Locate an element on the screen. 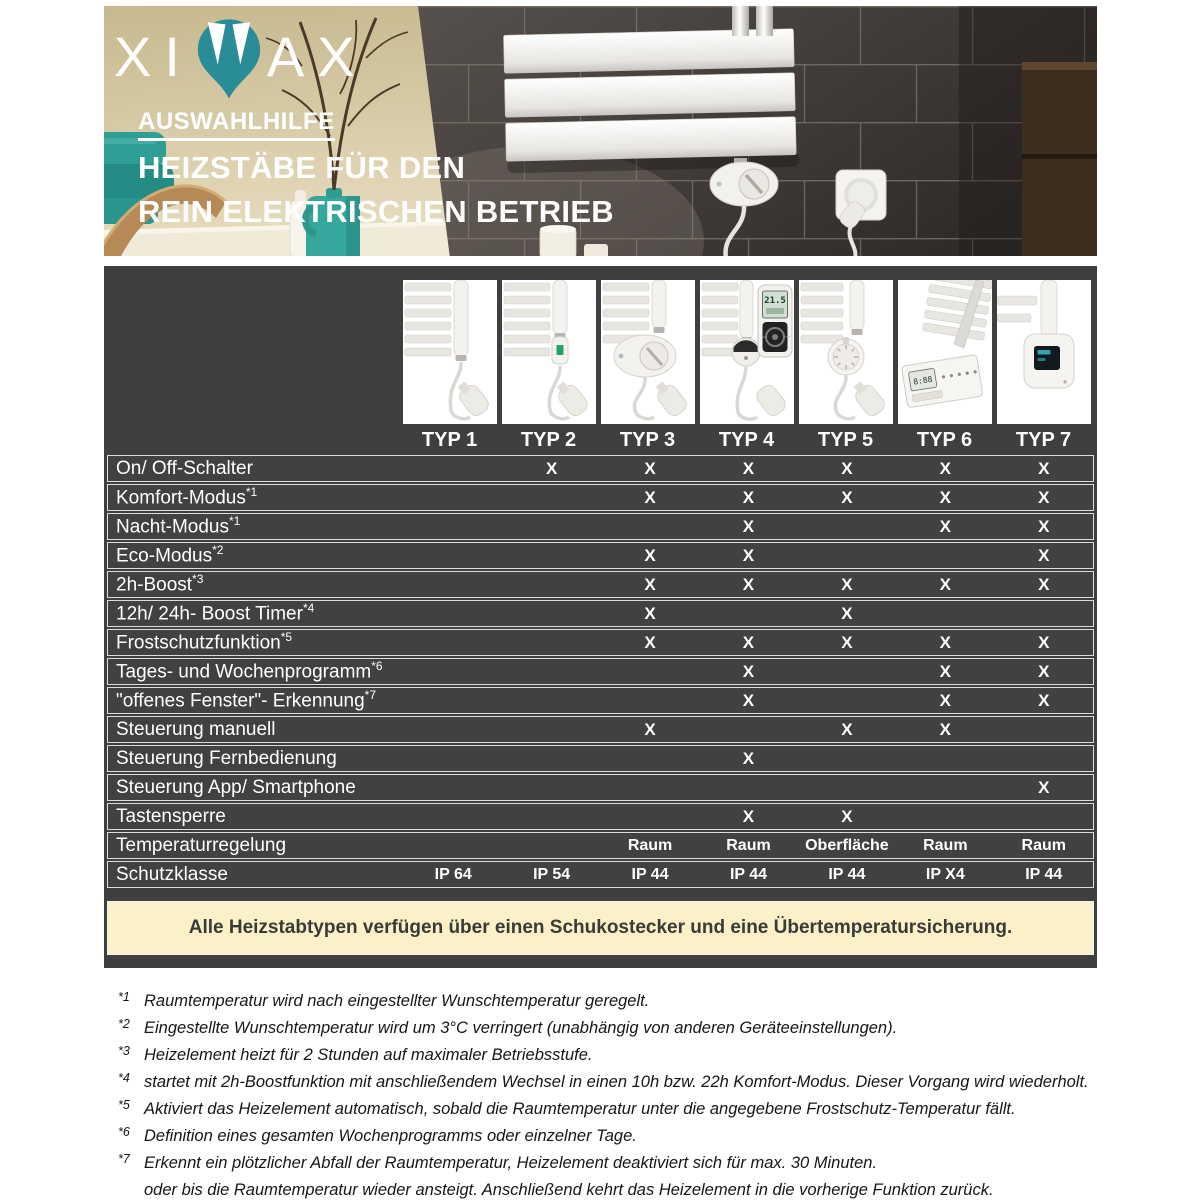  decor-vases is located at coordinates (448, 222).